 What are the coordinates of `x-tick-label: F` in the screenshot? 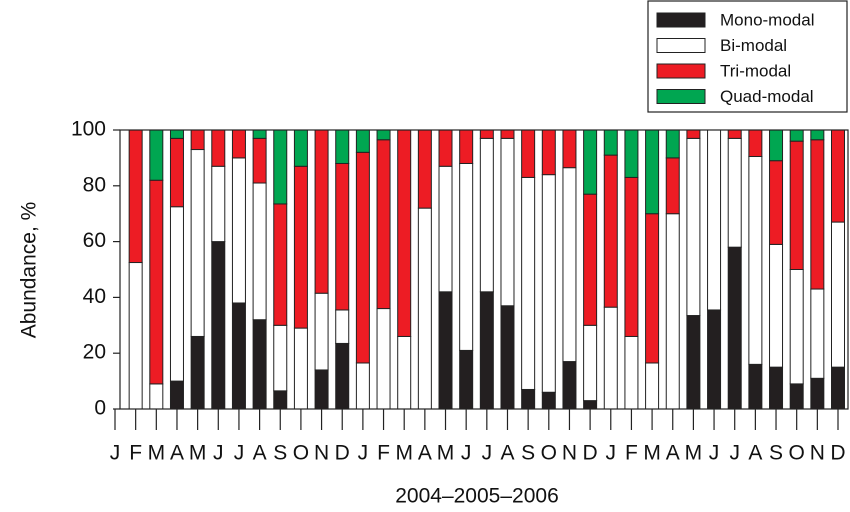 It's located at (383, 453).